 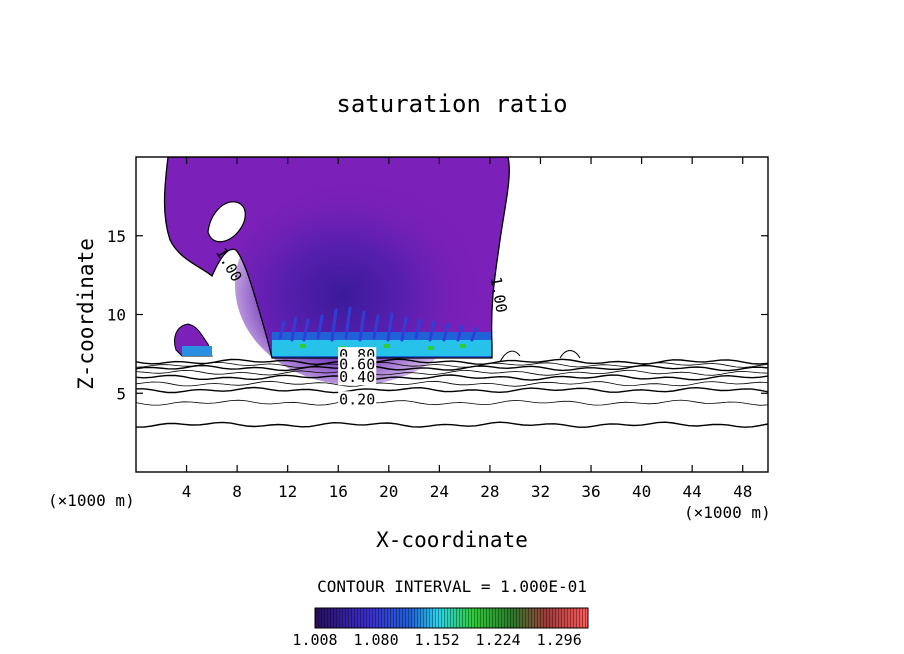 I want to click on colorbar: 1.008 1.080 1.152 1.224 1.296, so click(x=440, y=628).